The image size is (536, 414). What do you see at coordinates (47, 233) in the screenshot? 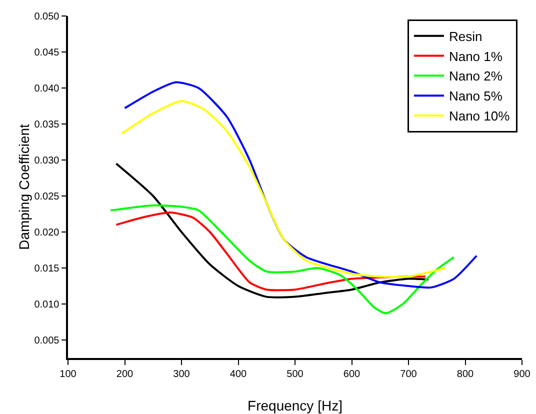
I see `y-tick-label: 0.020` at bounding box center [47, 233].